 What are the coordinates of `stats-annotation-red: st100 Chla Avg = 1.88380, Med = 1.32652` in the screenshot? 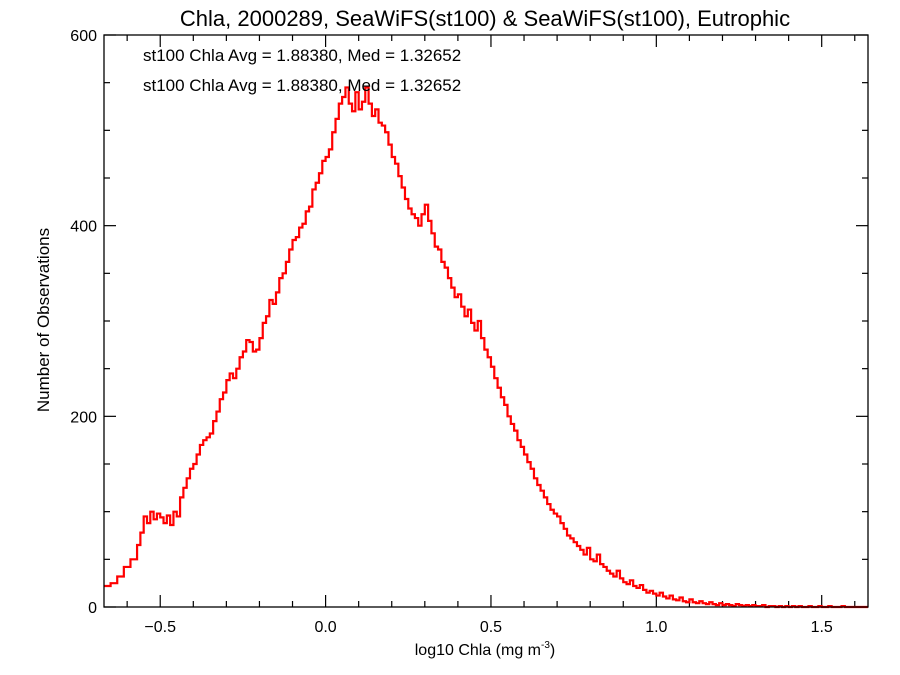 It's located at (302, 85).